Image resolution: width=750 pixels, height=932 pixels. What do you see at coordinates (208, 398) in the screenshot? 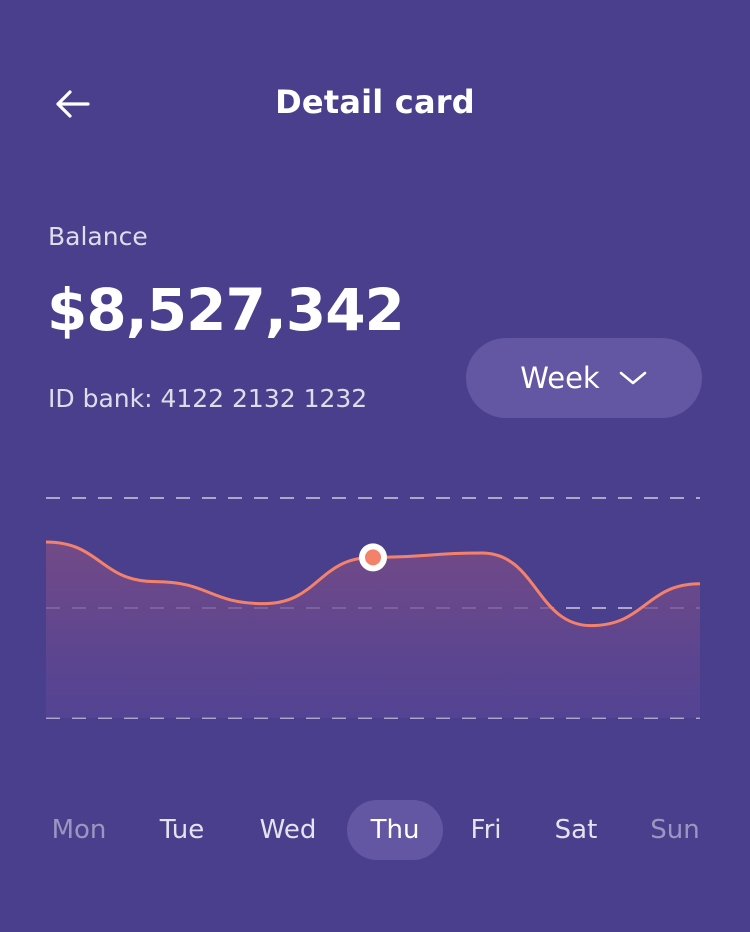
I see `bank-id: ID bank: 4122 2132 1232` at bounding box center [208, 398].